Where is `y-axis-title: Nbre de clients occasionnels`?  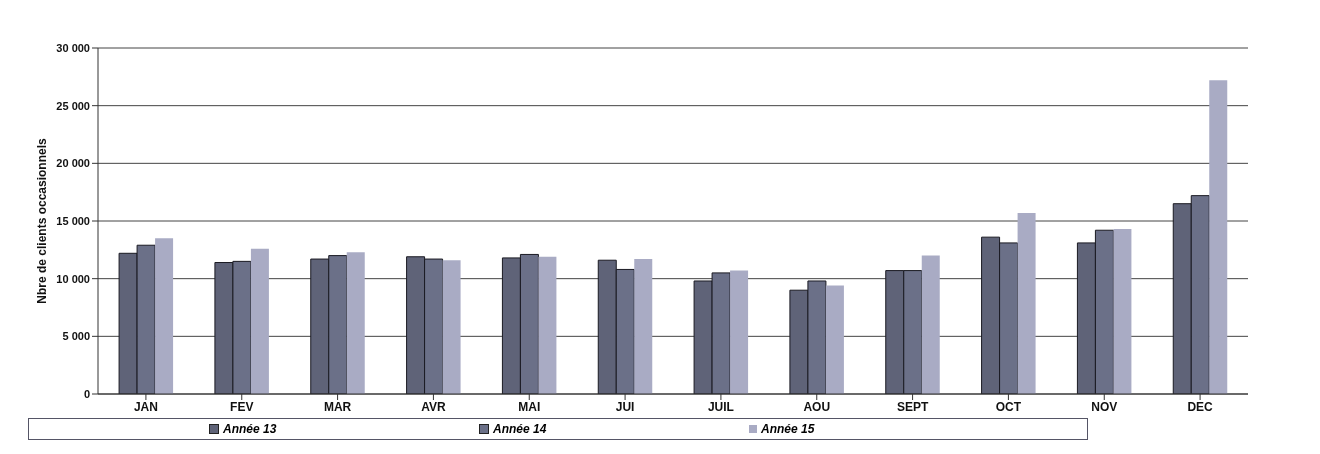 y-axis-title: Nbre de clients occasionnels is located at coordinates (42, 220).